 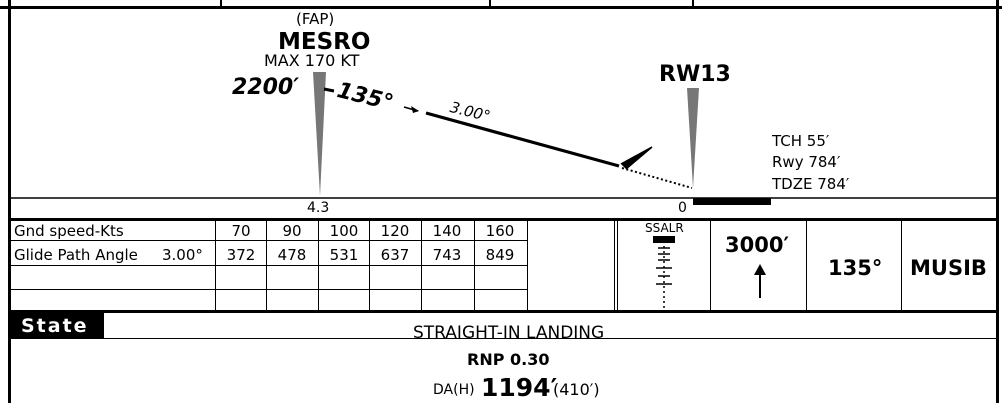 I want to click on right-border, so click(x=997, y=201).